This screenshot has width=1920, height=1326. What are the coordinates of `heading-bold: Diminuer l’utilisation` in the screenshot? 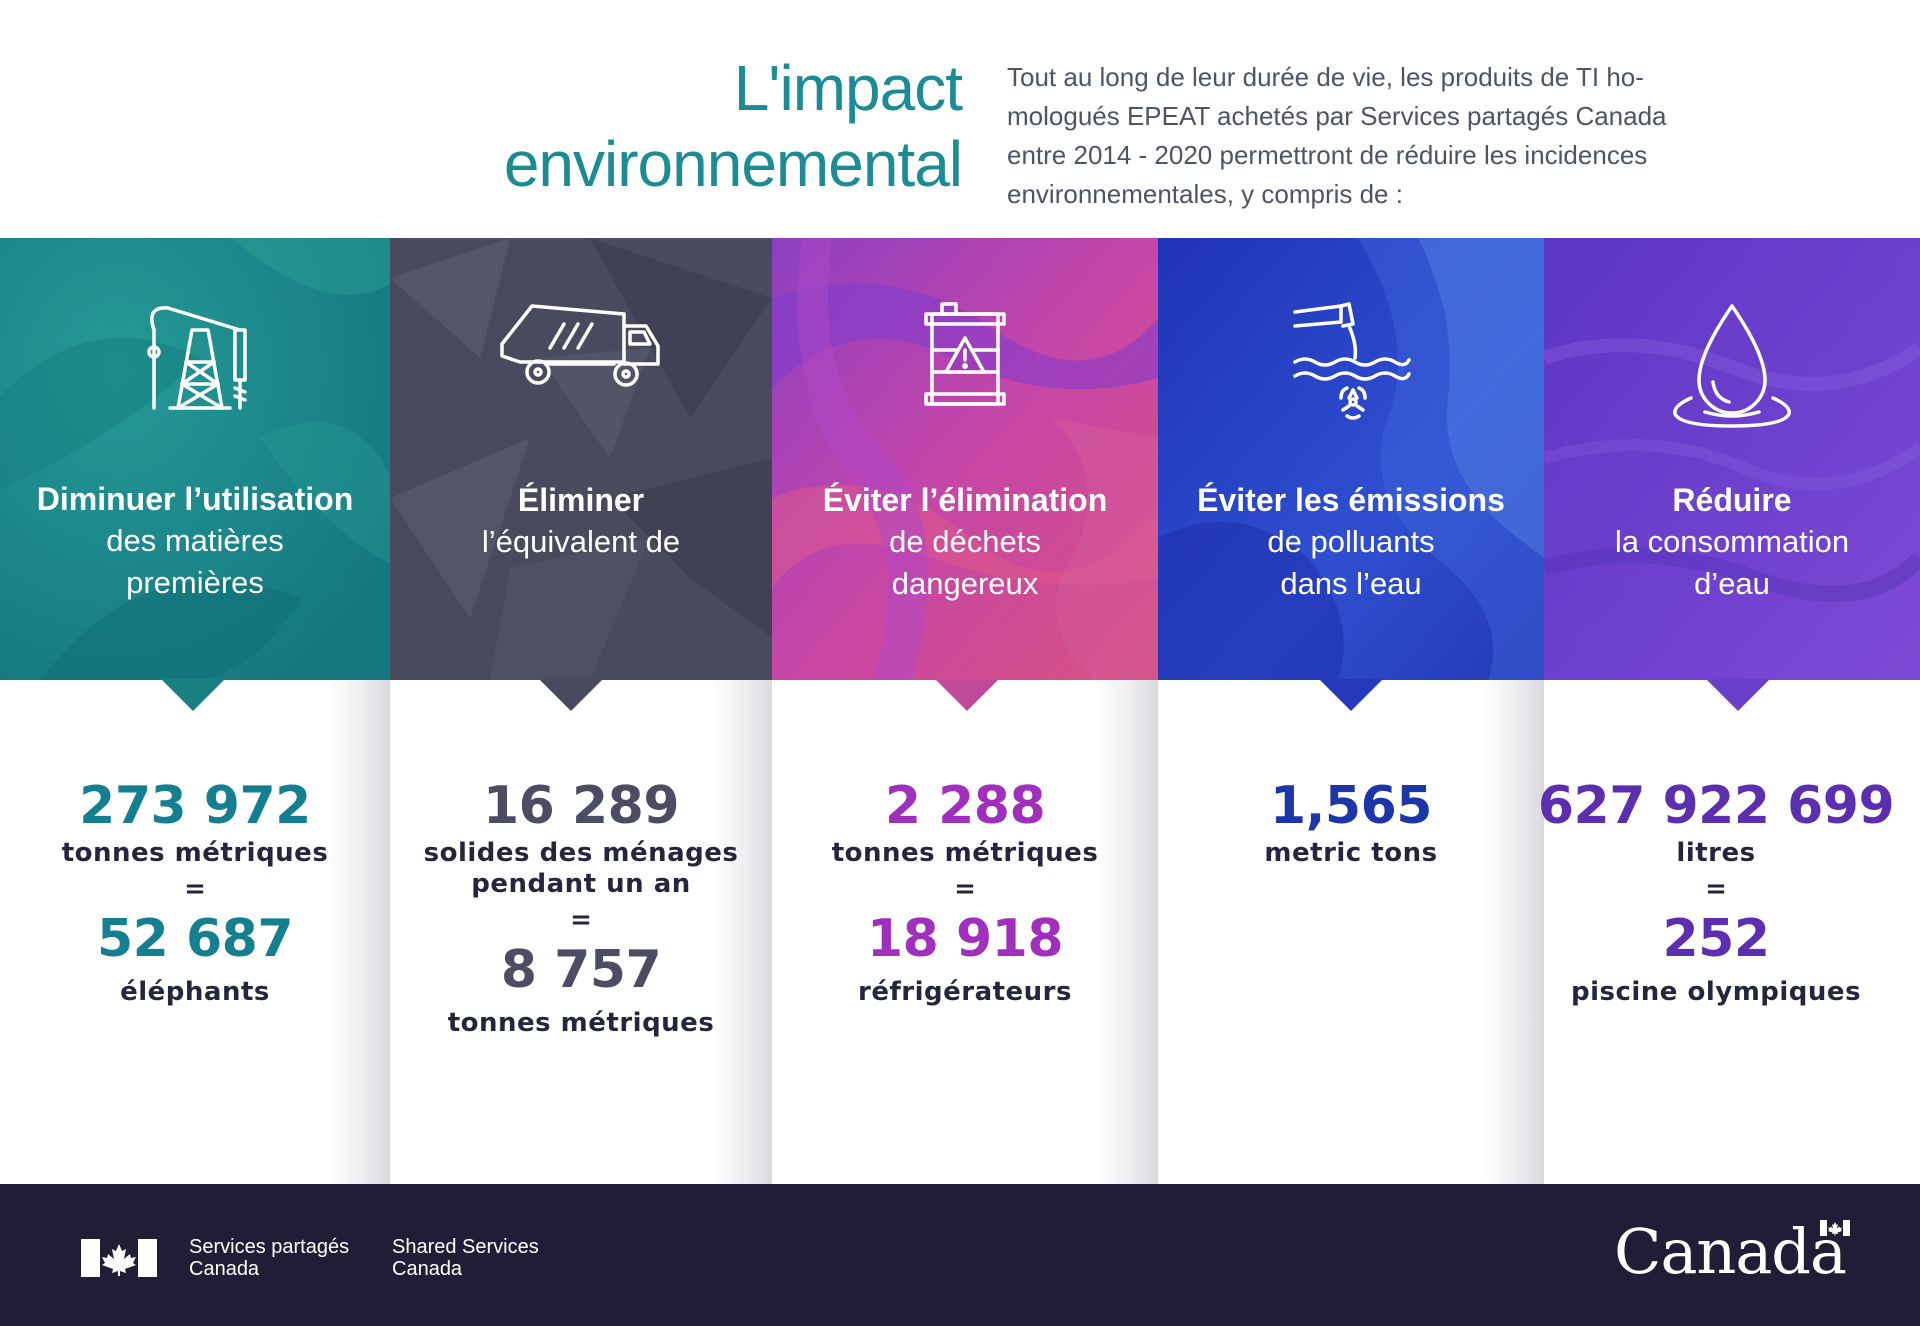 It's located at (195, 499).